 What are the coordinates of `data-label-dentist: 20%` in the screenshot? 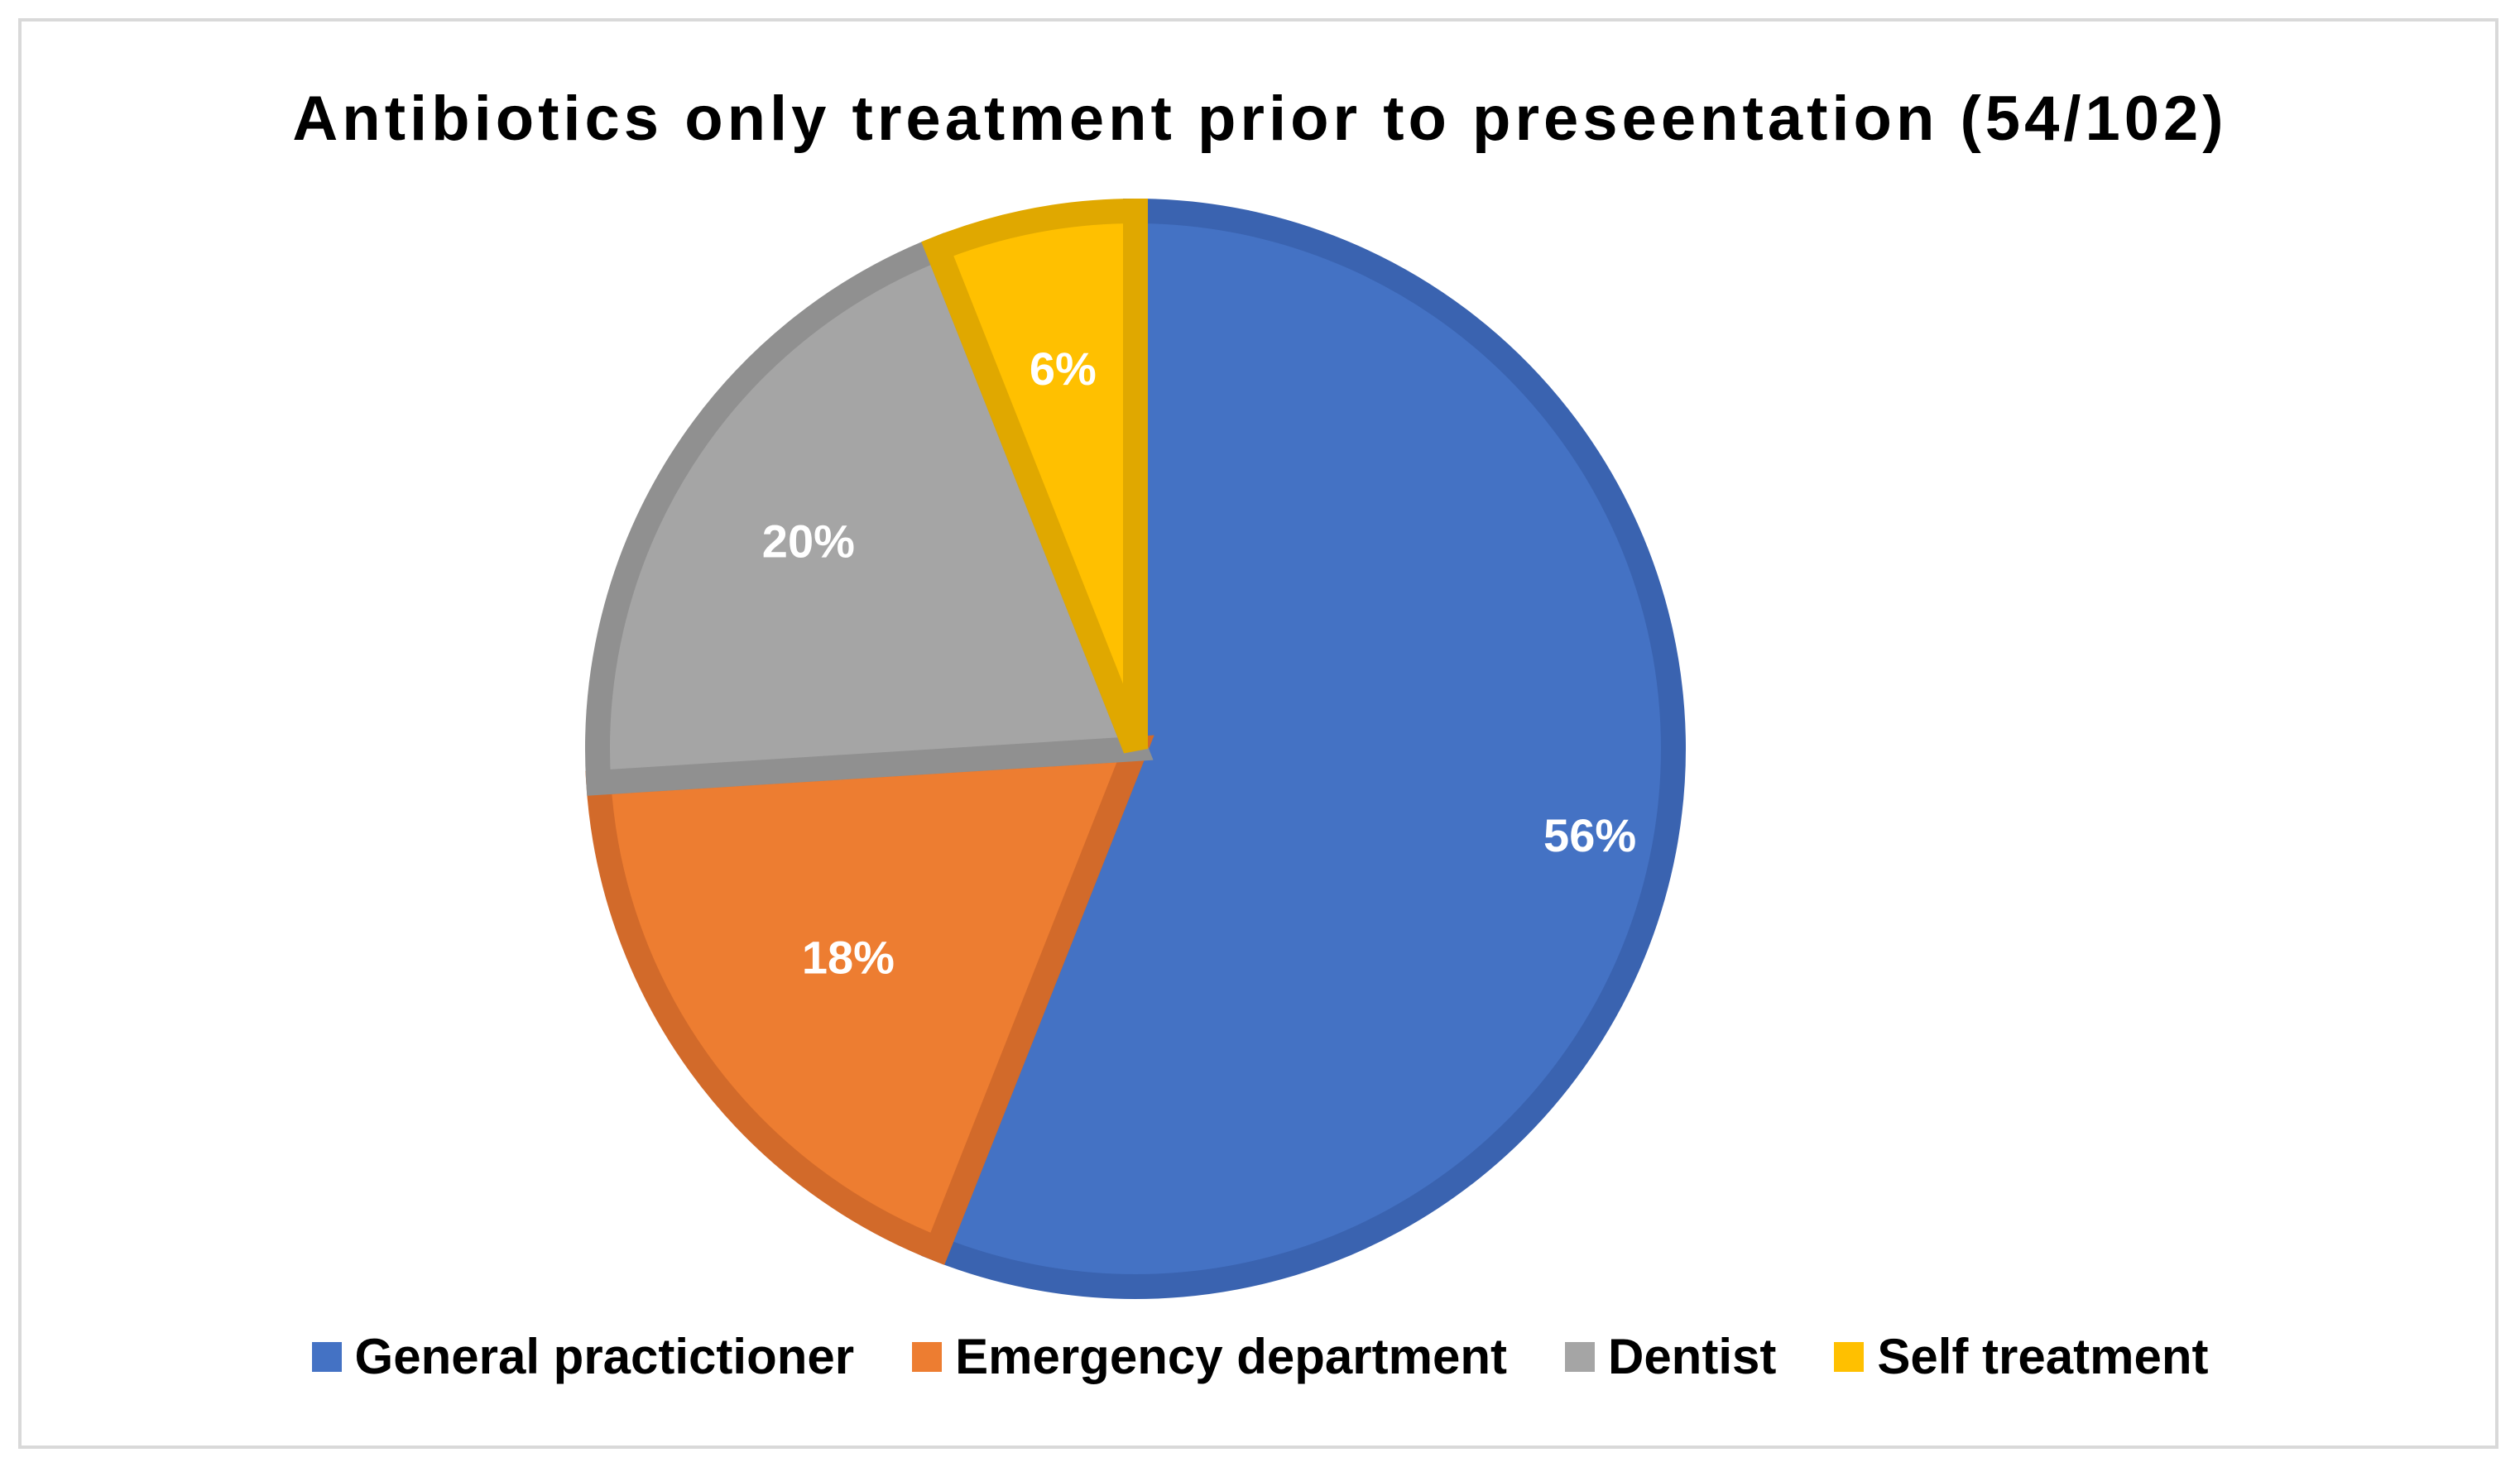 It's located at (808, 541).